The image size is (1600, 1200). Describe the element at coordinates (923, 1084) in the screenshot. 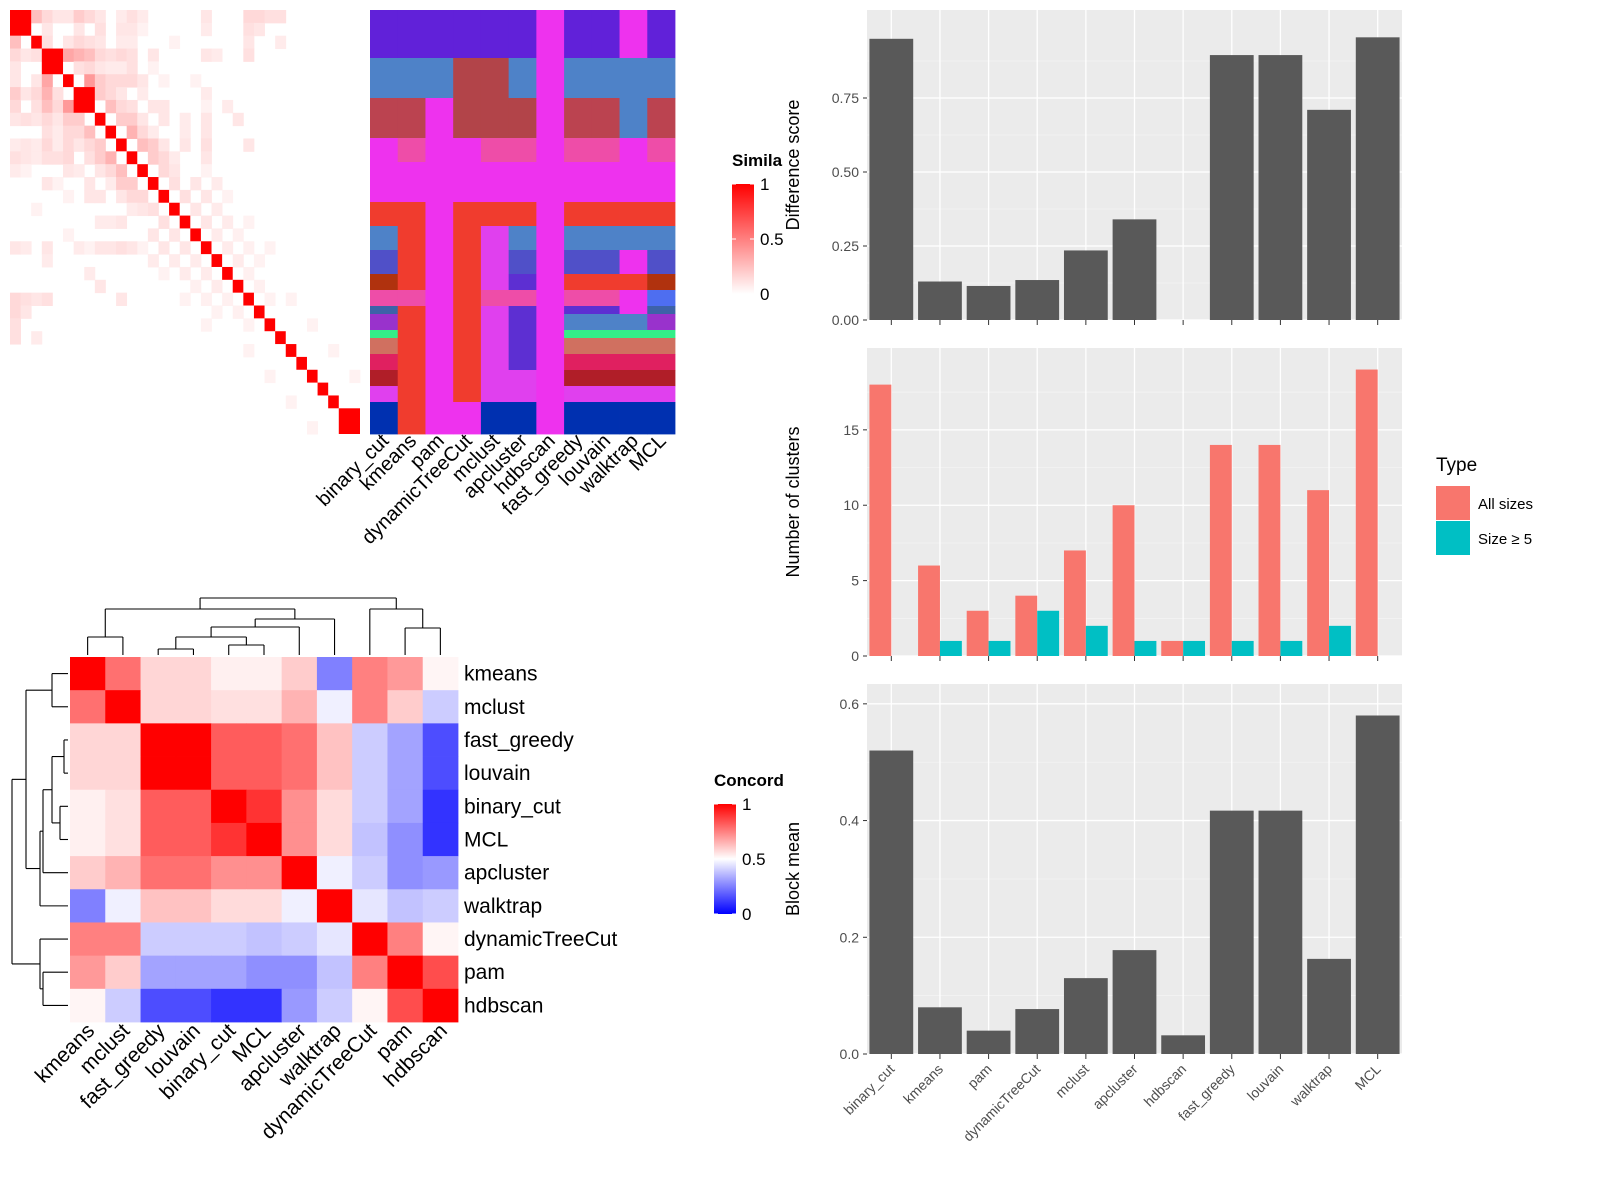

I see `x-tick-label: kmeans` at that location.